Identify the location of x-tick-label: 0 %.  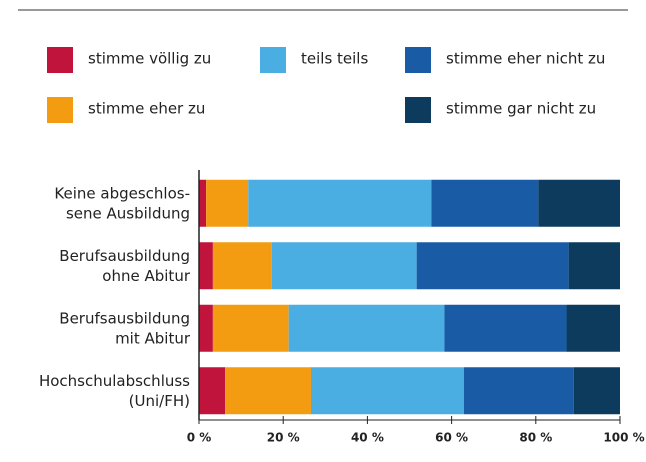
(199, 438).